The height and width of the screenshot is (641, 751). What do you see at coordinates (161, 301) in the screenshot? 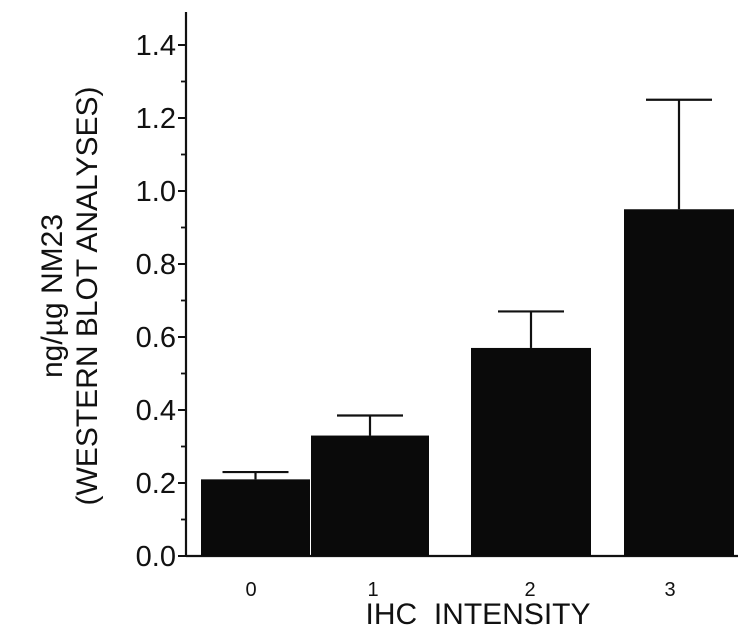
I see `y-ticks: 0.0 0.2 0.4 0.6 0.8 1.0 1.2 1.4` at bounding box center [161, 301].